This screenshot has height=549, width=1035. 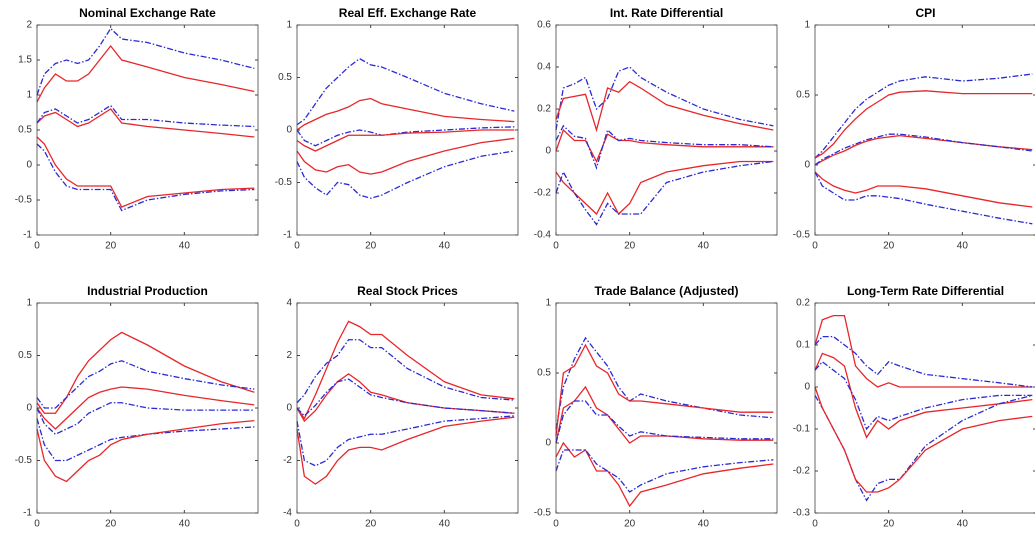 I want to click on chart-title: Real Stock Prices, so click(x=407, y=291).